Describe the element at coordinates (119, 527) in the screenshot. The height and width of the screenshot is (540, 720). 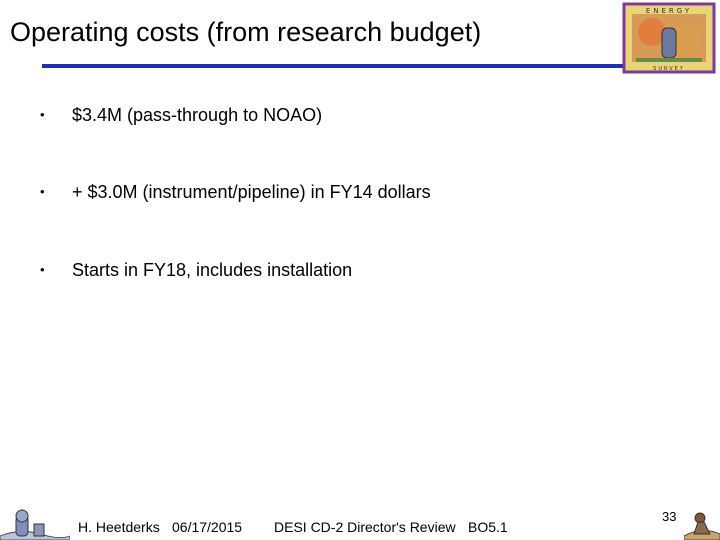
I see `footer-author: H. Heetderks` at that location.